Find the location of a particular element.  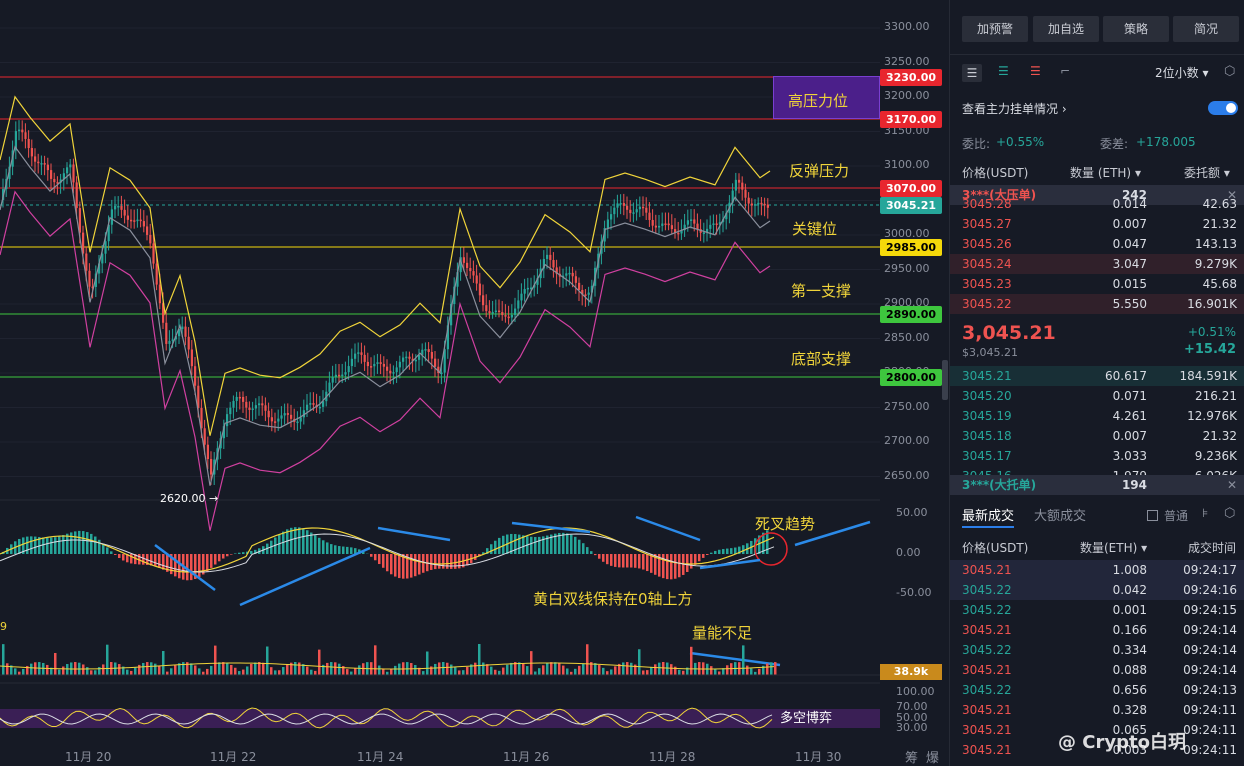

bid-row: 3045.18 0.007 21.32 is located at coordinates (1097, 436).